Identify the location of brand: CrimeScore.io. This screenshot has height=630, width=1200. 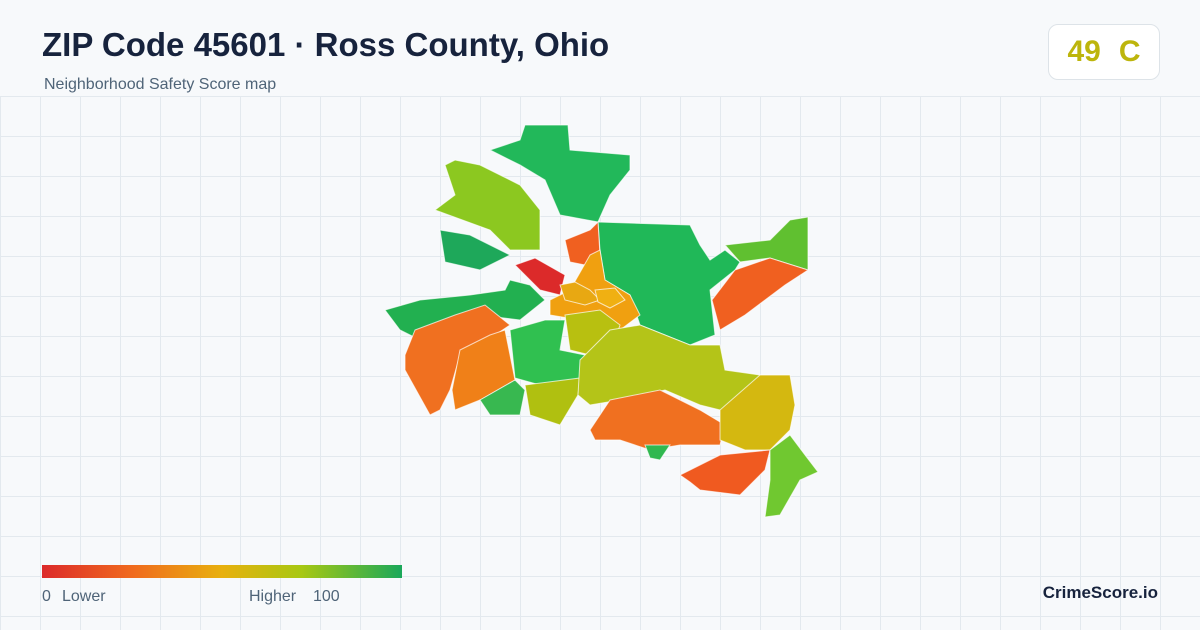
(1100, 592).